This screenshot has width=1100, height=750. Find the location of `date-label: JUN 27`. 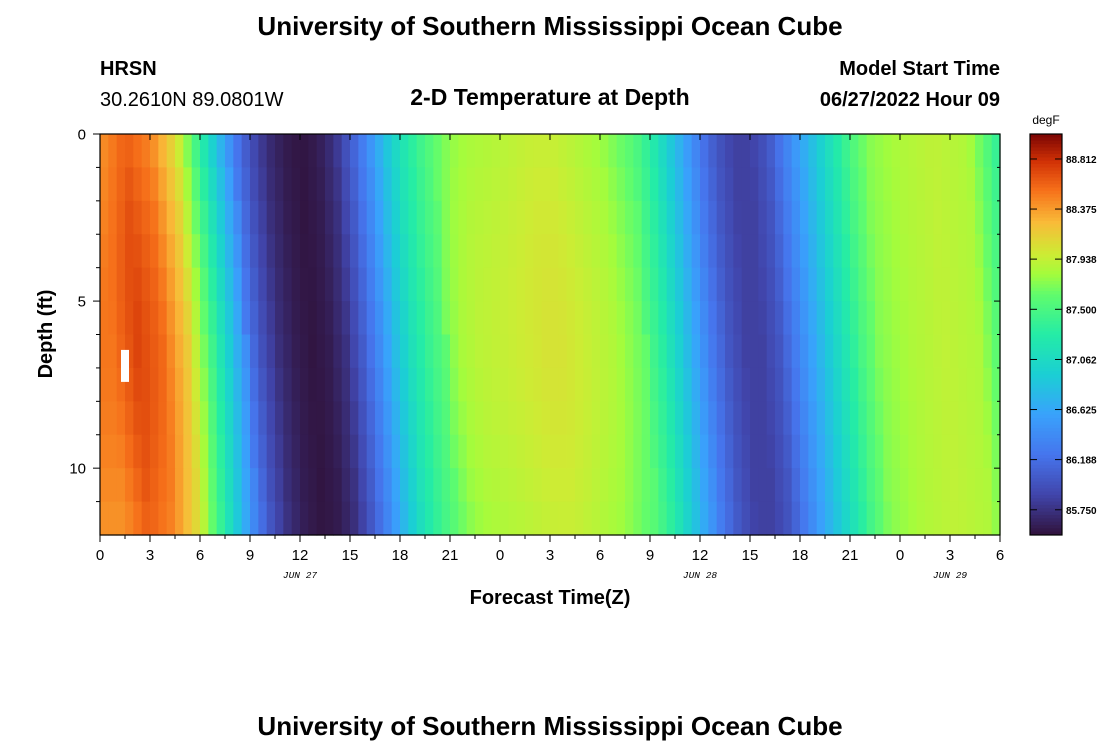

date-label: JUN 27 is located at coordinates (300, 575).